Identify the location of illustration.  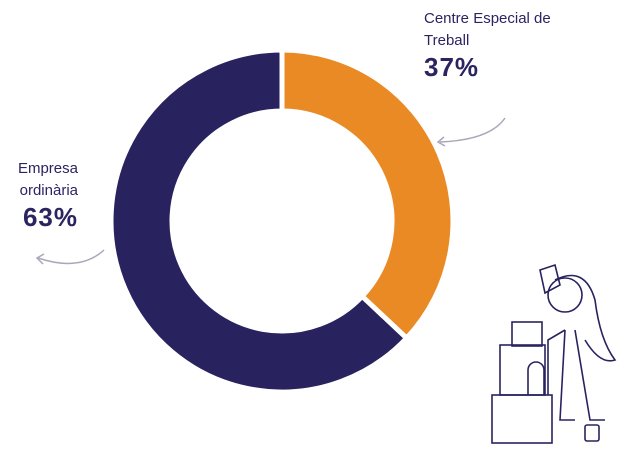
(554, 353).